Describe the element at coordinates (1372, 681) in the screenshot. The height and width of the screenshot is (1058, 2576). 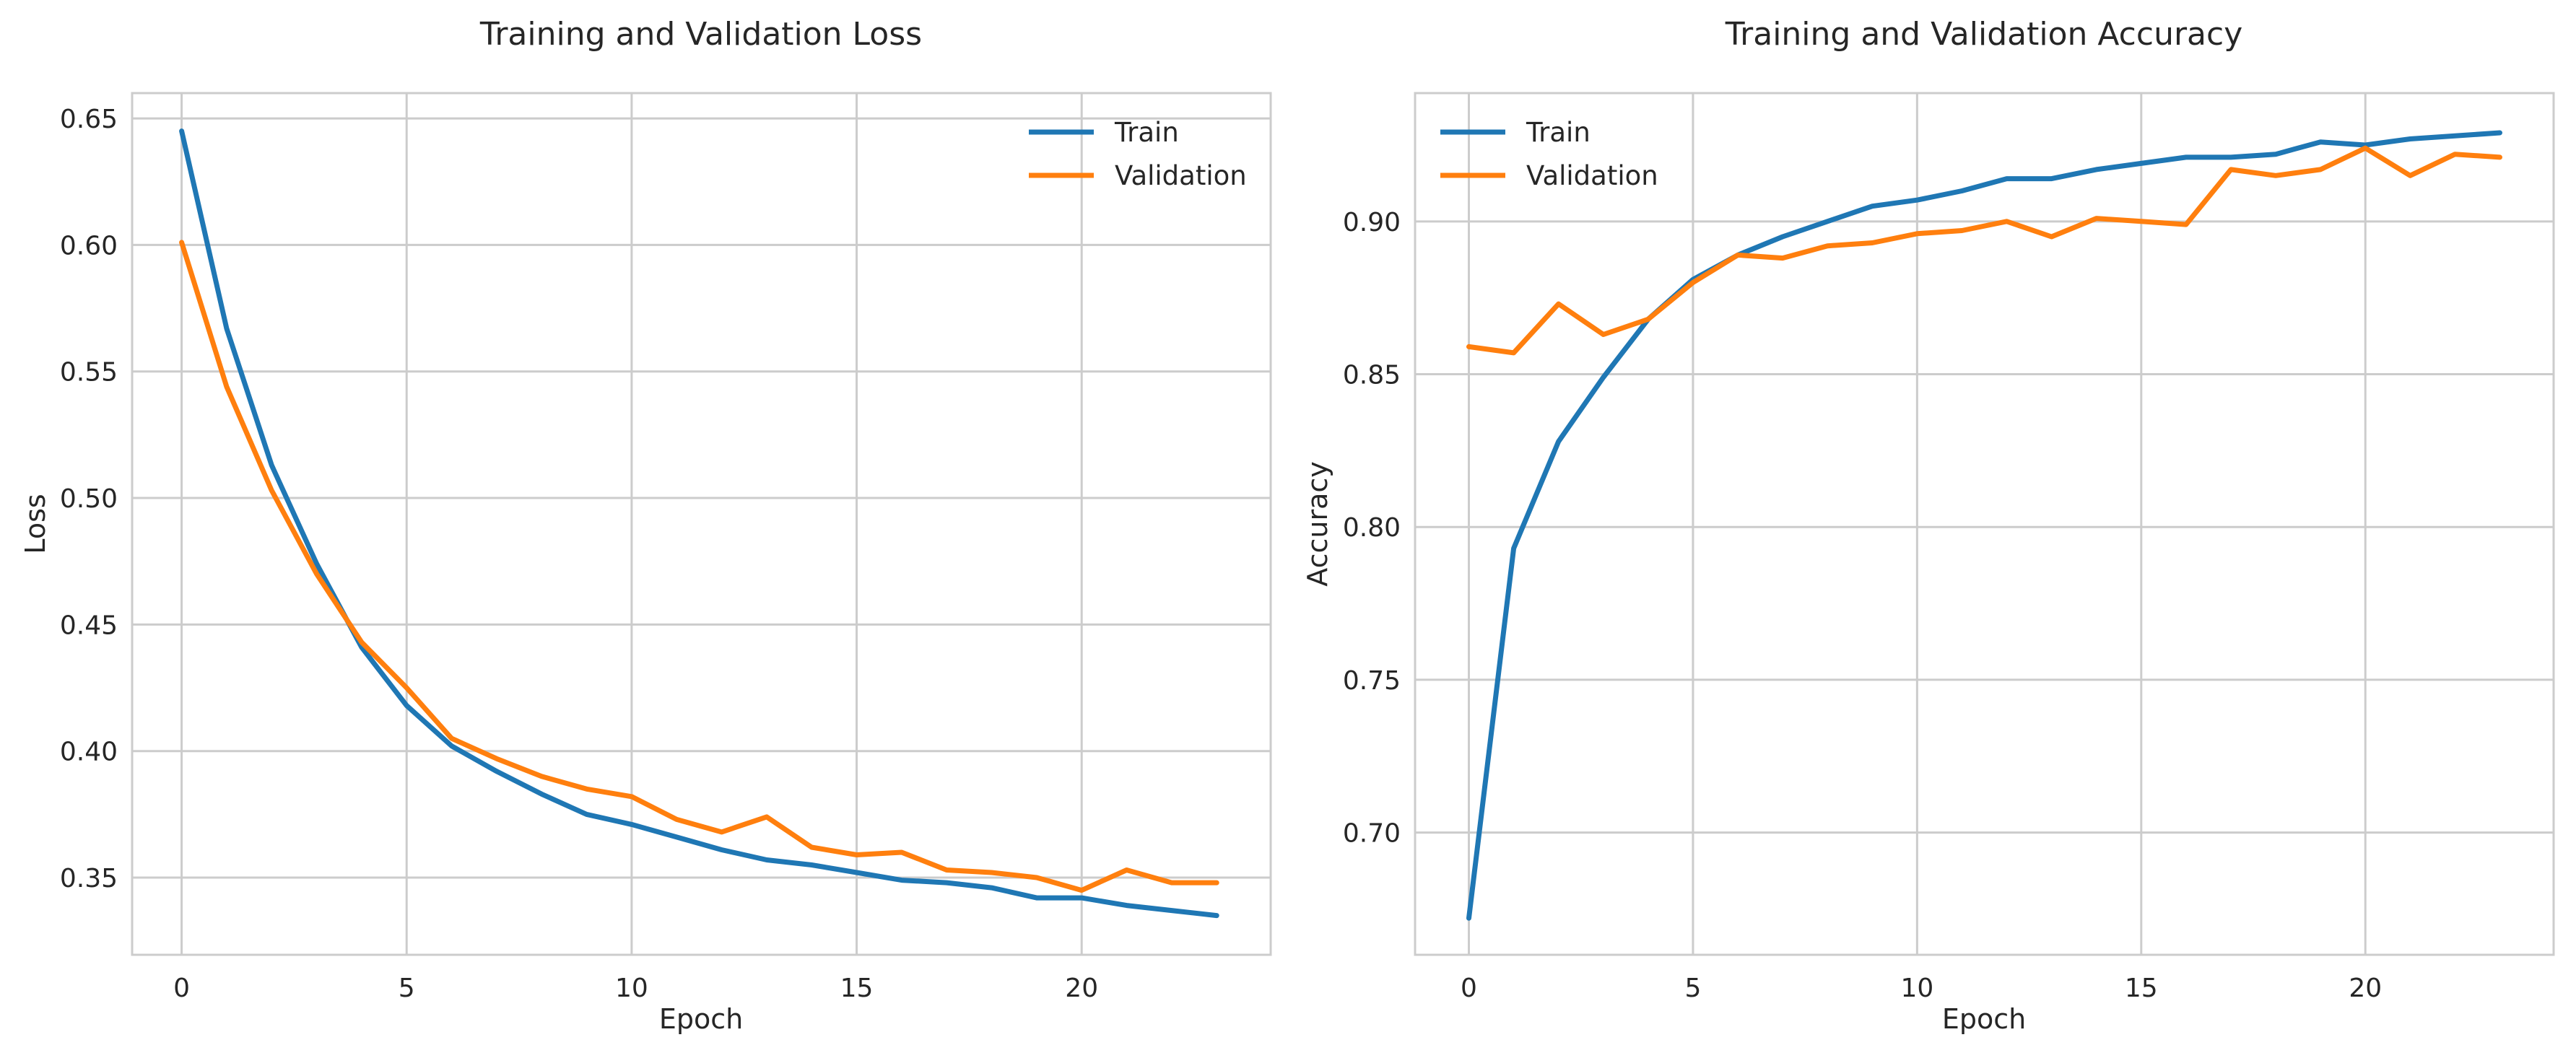
I see `accuracy-y-tick-label: 0.75` at that location.